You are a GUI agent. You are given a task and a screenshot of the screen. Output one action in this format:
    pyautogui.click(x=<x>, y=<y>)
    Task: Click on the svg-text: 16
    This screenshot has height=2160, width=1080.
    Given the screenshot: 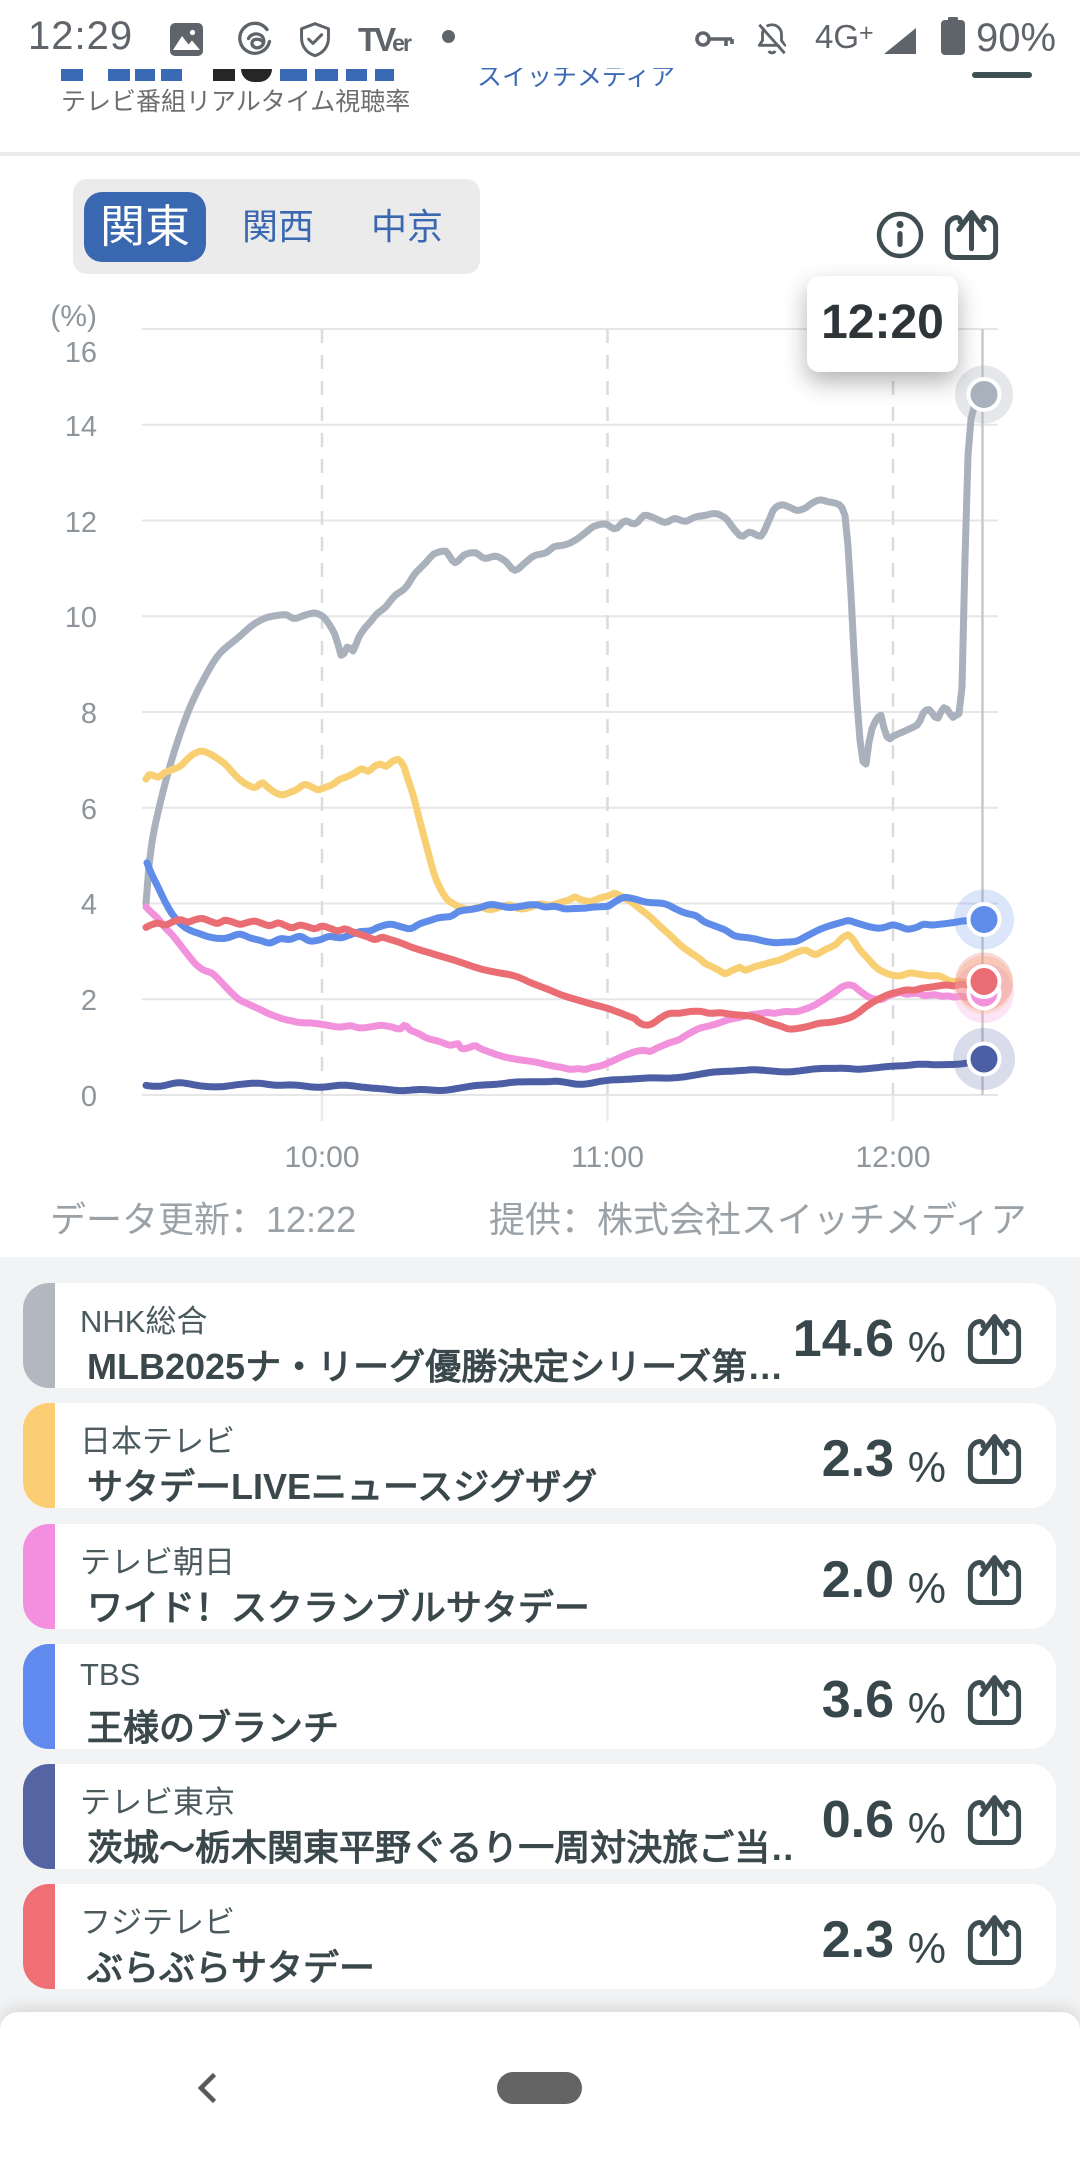 What is the action you would take?
    pyautogui.click(x=81, y=353)
    